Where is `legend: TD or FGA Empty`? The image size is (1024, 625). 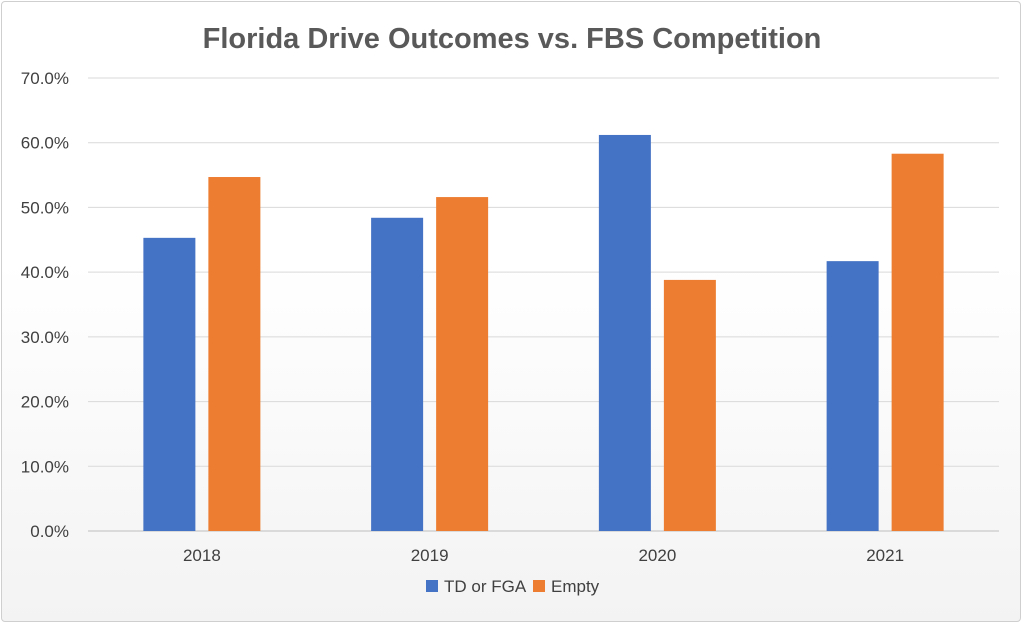 legend: TD or FGA Empty is located at coordinates (513, 586).